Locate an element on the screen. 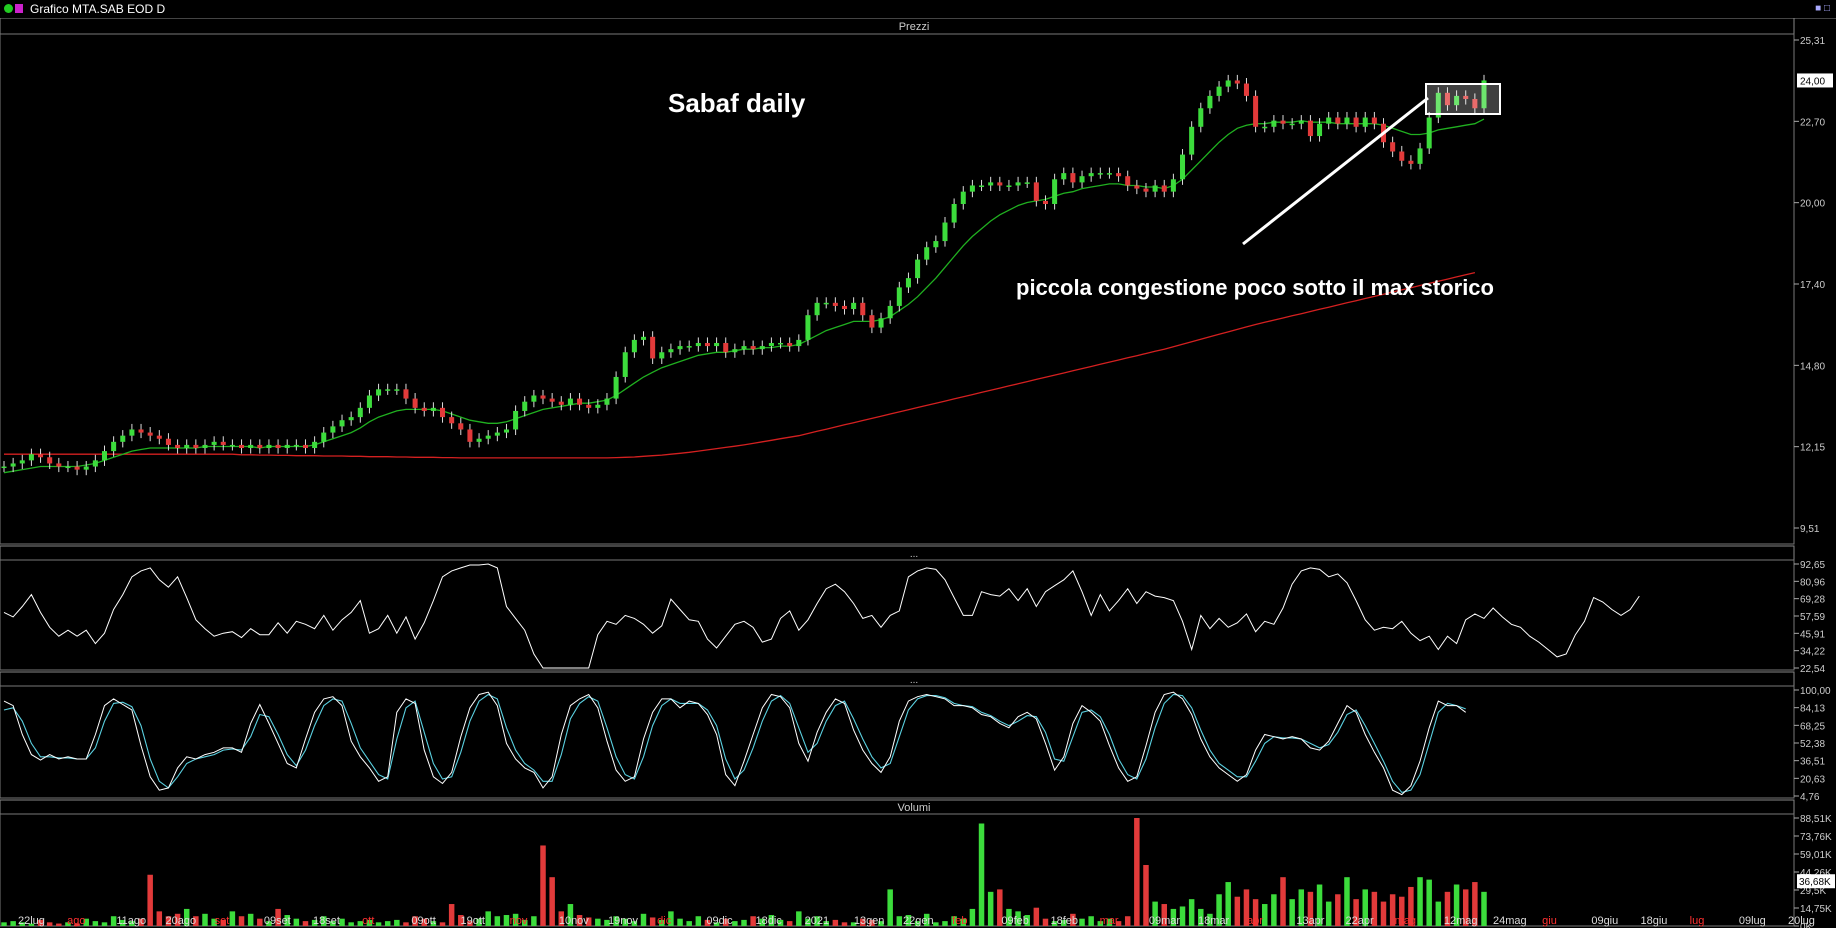 The height and width of the screenshot is (928, 1836). x-tick-label: 09mar is located at coordinates (1165, 921).